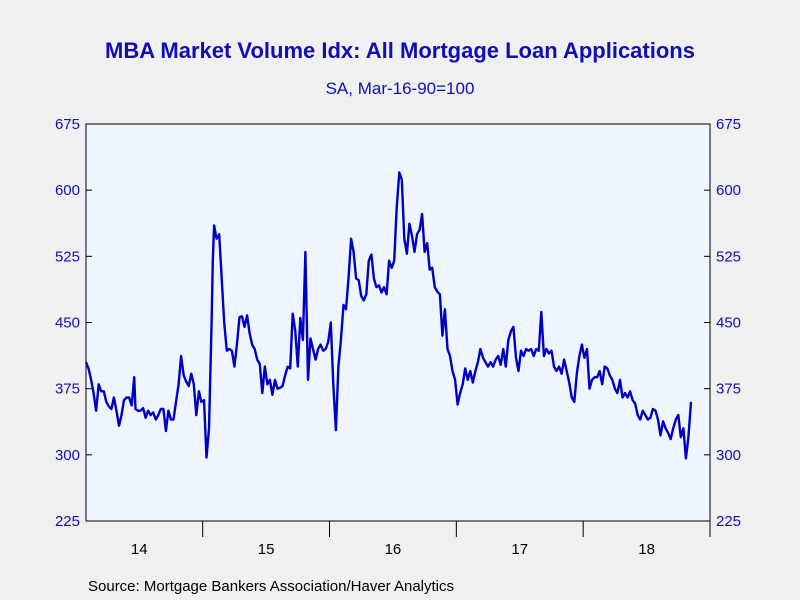 The width and height of the screenshot is (800, 600). I want to click on y-tick-label-left: 450, so click(67, 323).